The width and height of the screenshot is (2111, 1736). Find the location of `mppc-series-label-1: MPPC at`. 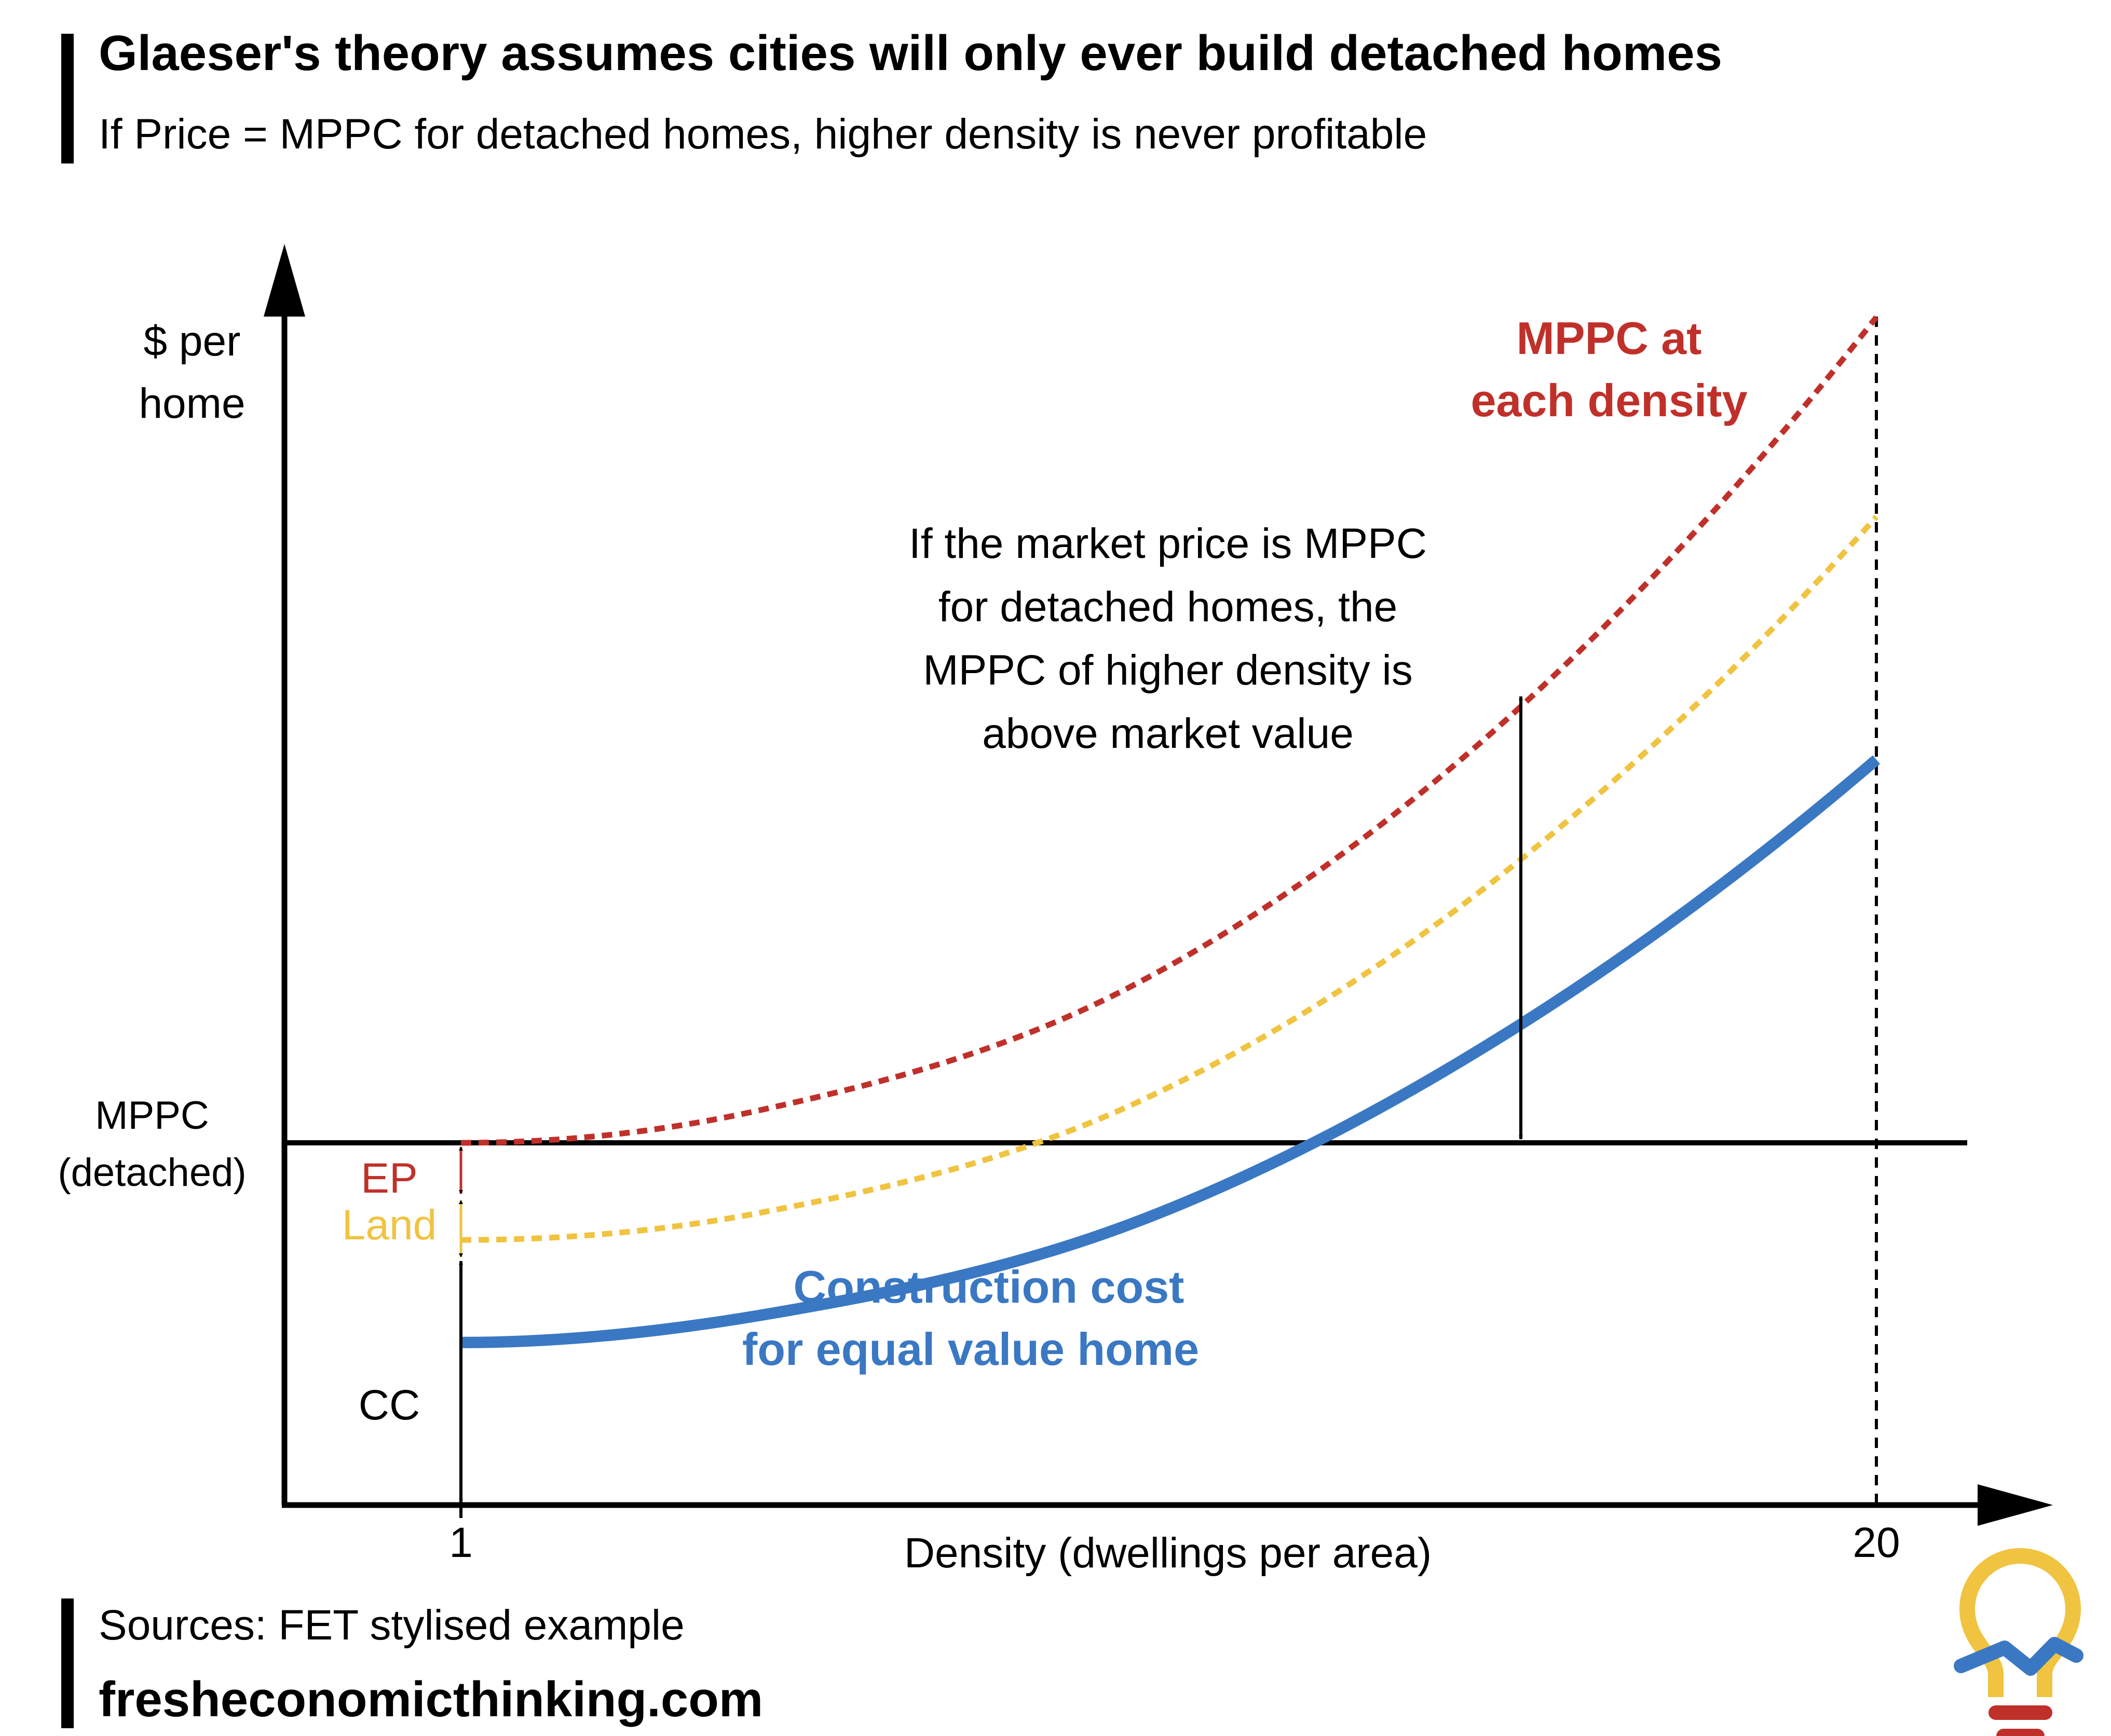

mppc-series-label-1: MPPC at is located at coordinates (1609, 338).